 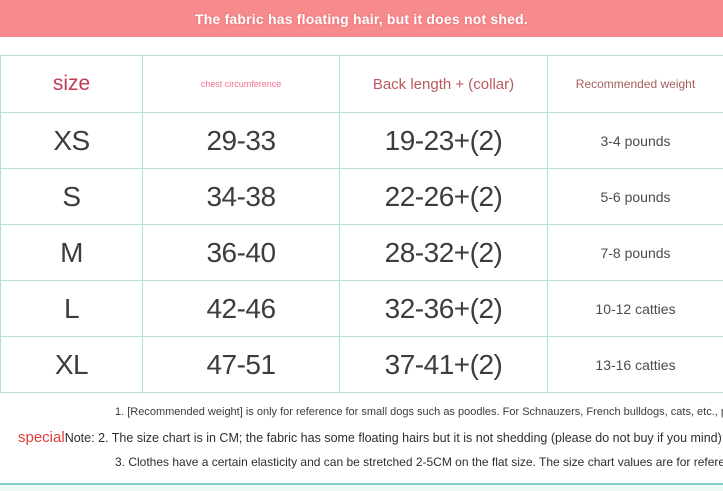 I want to click on table-row-m: M 36-40 28-32+(2) 7-8 pounds, so click(x=361, y=252).